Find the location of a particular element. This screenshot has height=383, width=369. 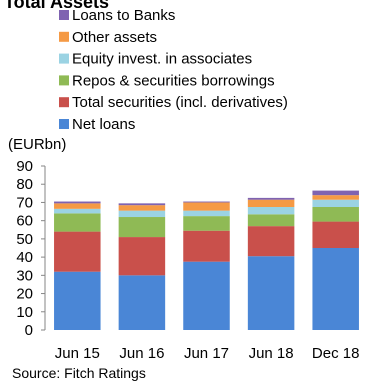

legend-label: Other assets is located at coordinates (114, 37).